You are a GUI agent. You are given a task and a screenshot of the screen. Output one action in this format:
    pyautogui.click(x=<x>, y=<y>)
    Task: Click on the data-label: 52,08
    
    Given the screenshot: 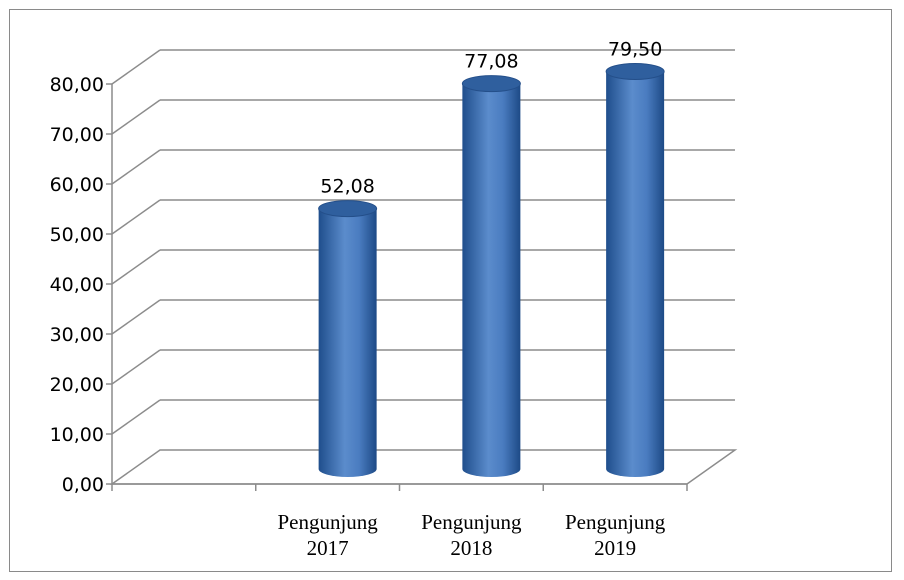 What is the action you would take?
    pyautogui.click(x=347, y=187)
    